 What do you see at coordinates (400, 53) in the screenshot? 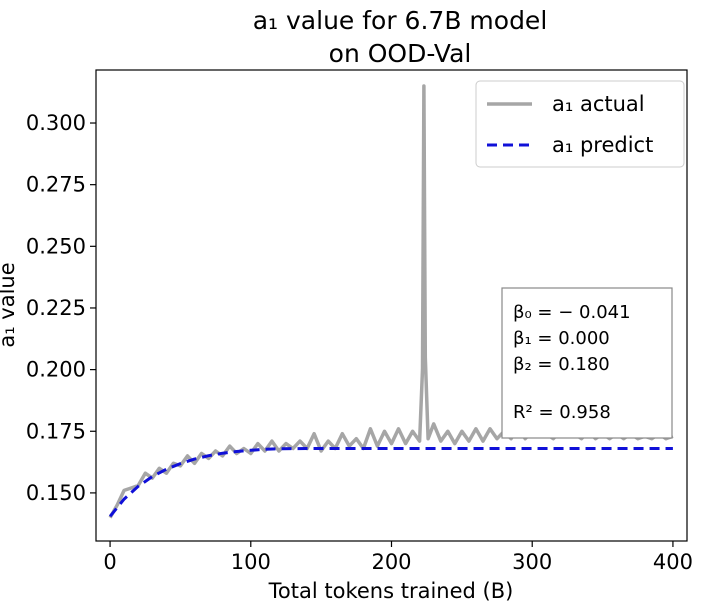
I see `chart-title-line2: on OOD-Val` at bounding box center [400, 53].